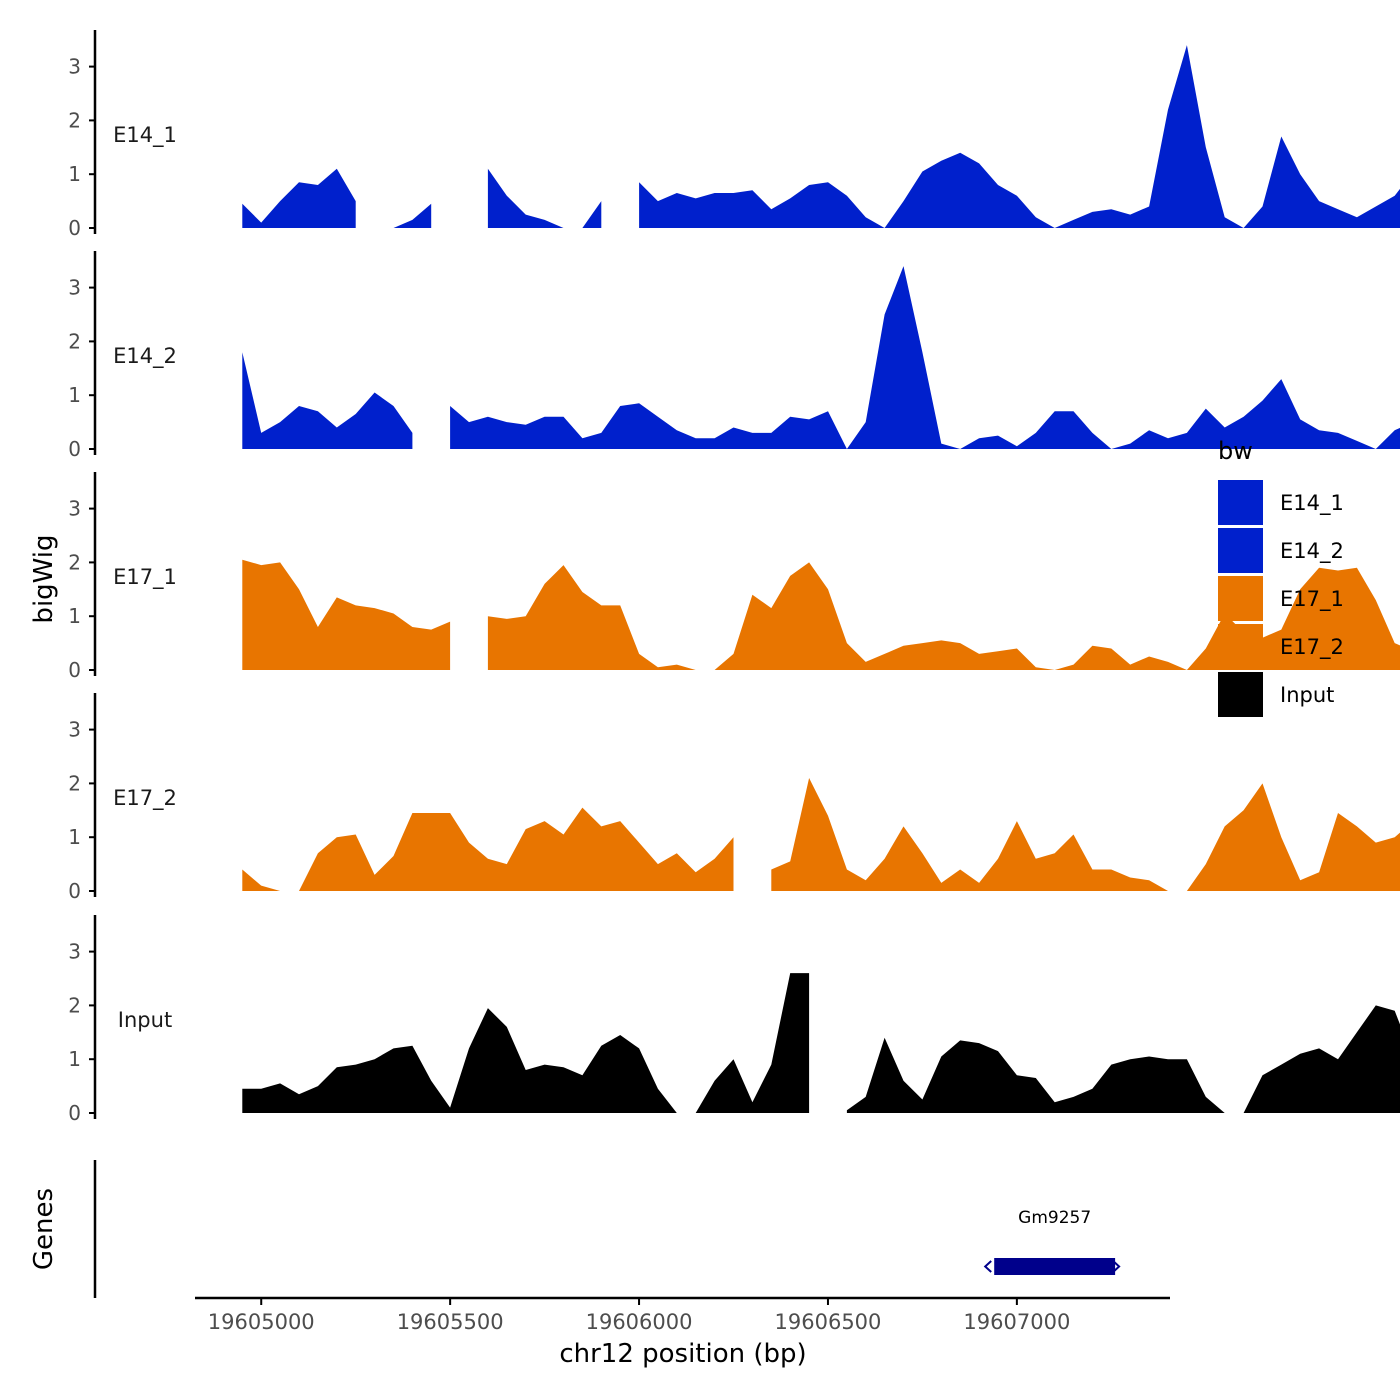  Describe the element at coordinates (639, 1322) in the screenshot. I see `x-tick-label: 19606000` at that location.